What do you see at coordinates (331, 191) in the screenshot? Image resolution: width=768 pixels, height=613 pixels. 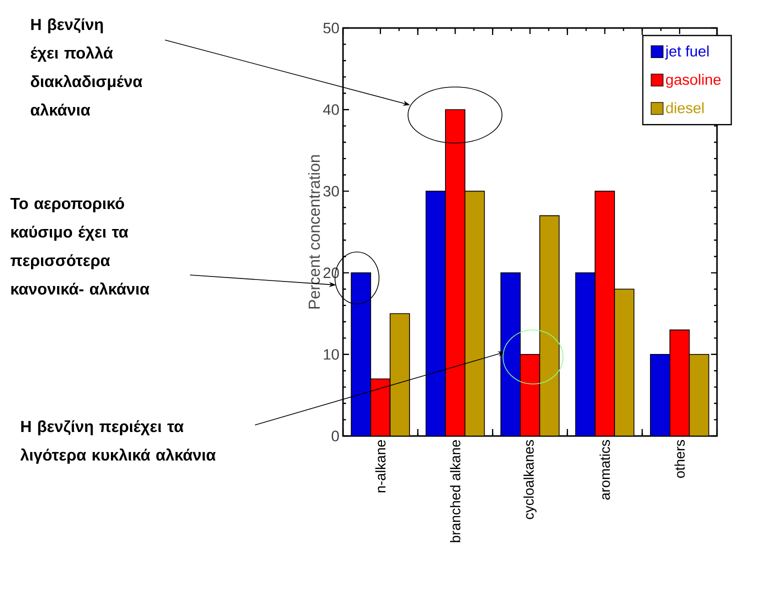 I see `y-tick-label: 30` at bounding box center [331, 191].